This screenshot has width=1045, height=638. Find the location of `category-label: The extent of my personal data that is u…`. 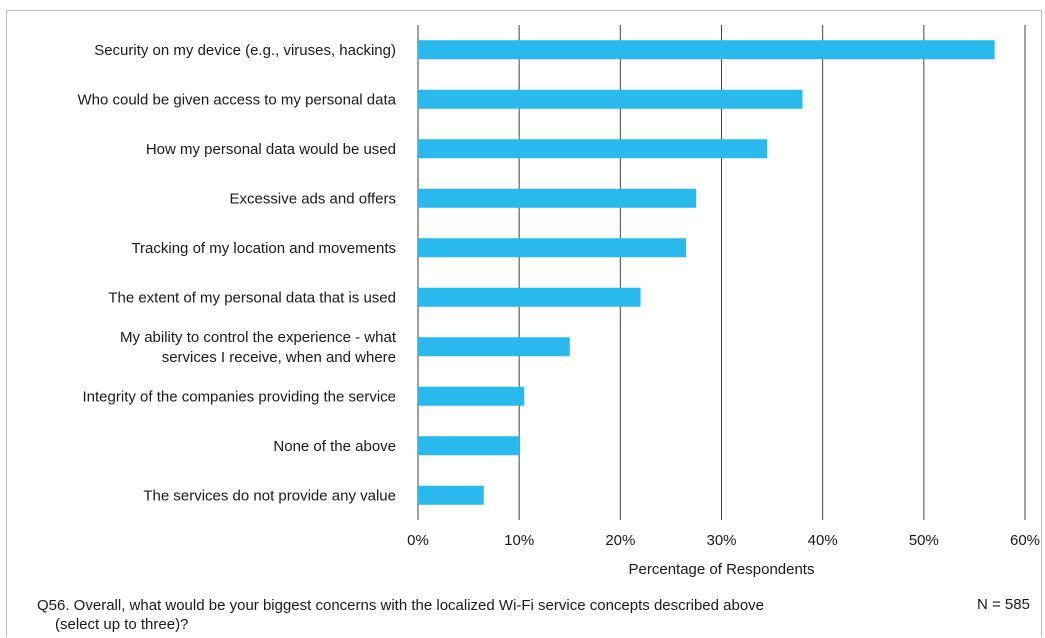

category-label: The extent of my personal data that is u… is located at coordinates (252, 297).